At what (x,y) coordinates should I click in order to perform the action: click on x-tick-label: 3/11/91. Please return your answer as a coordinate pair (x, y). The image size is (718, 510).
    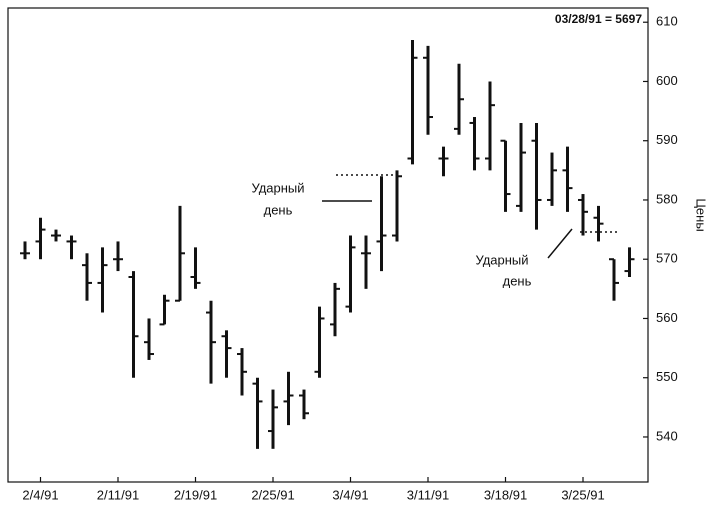
    Looking at the image, I should click on (428, 494).